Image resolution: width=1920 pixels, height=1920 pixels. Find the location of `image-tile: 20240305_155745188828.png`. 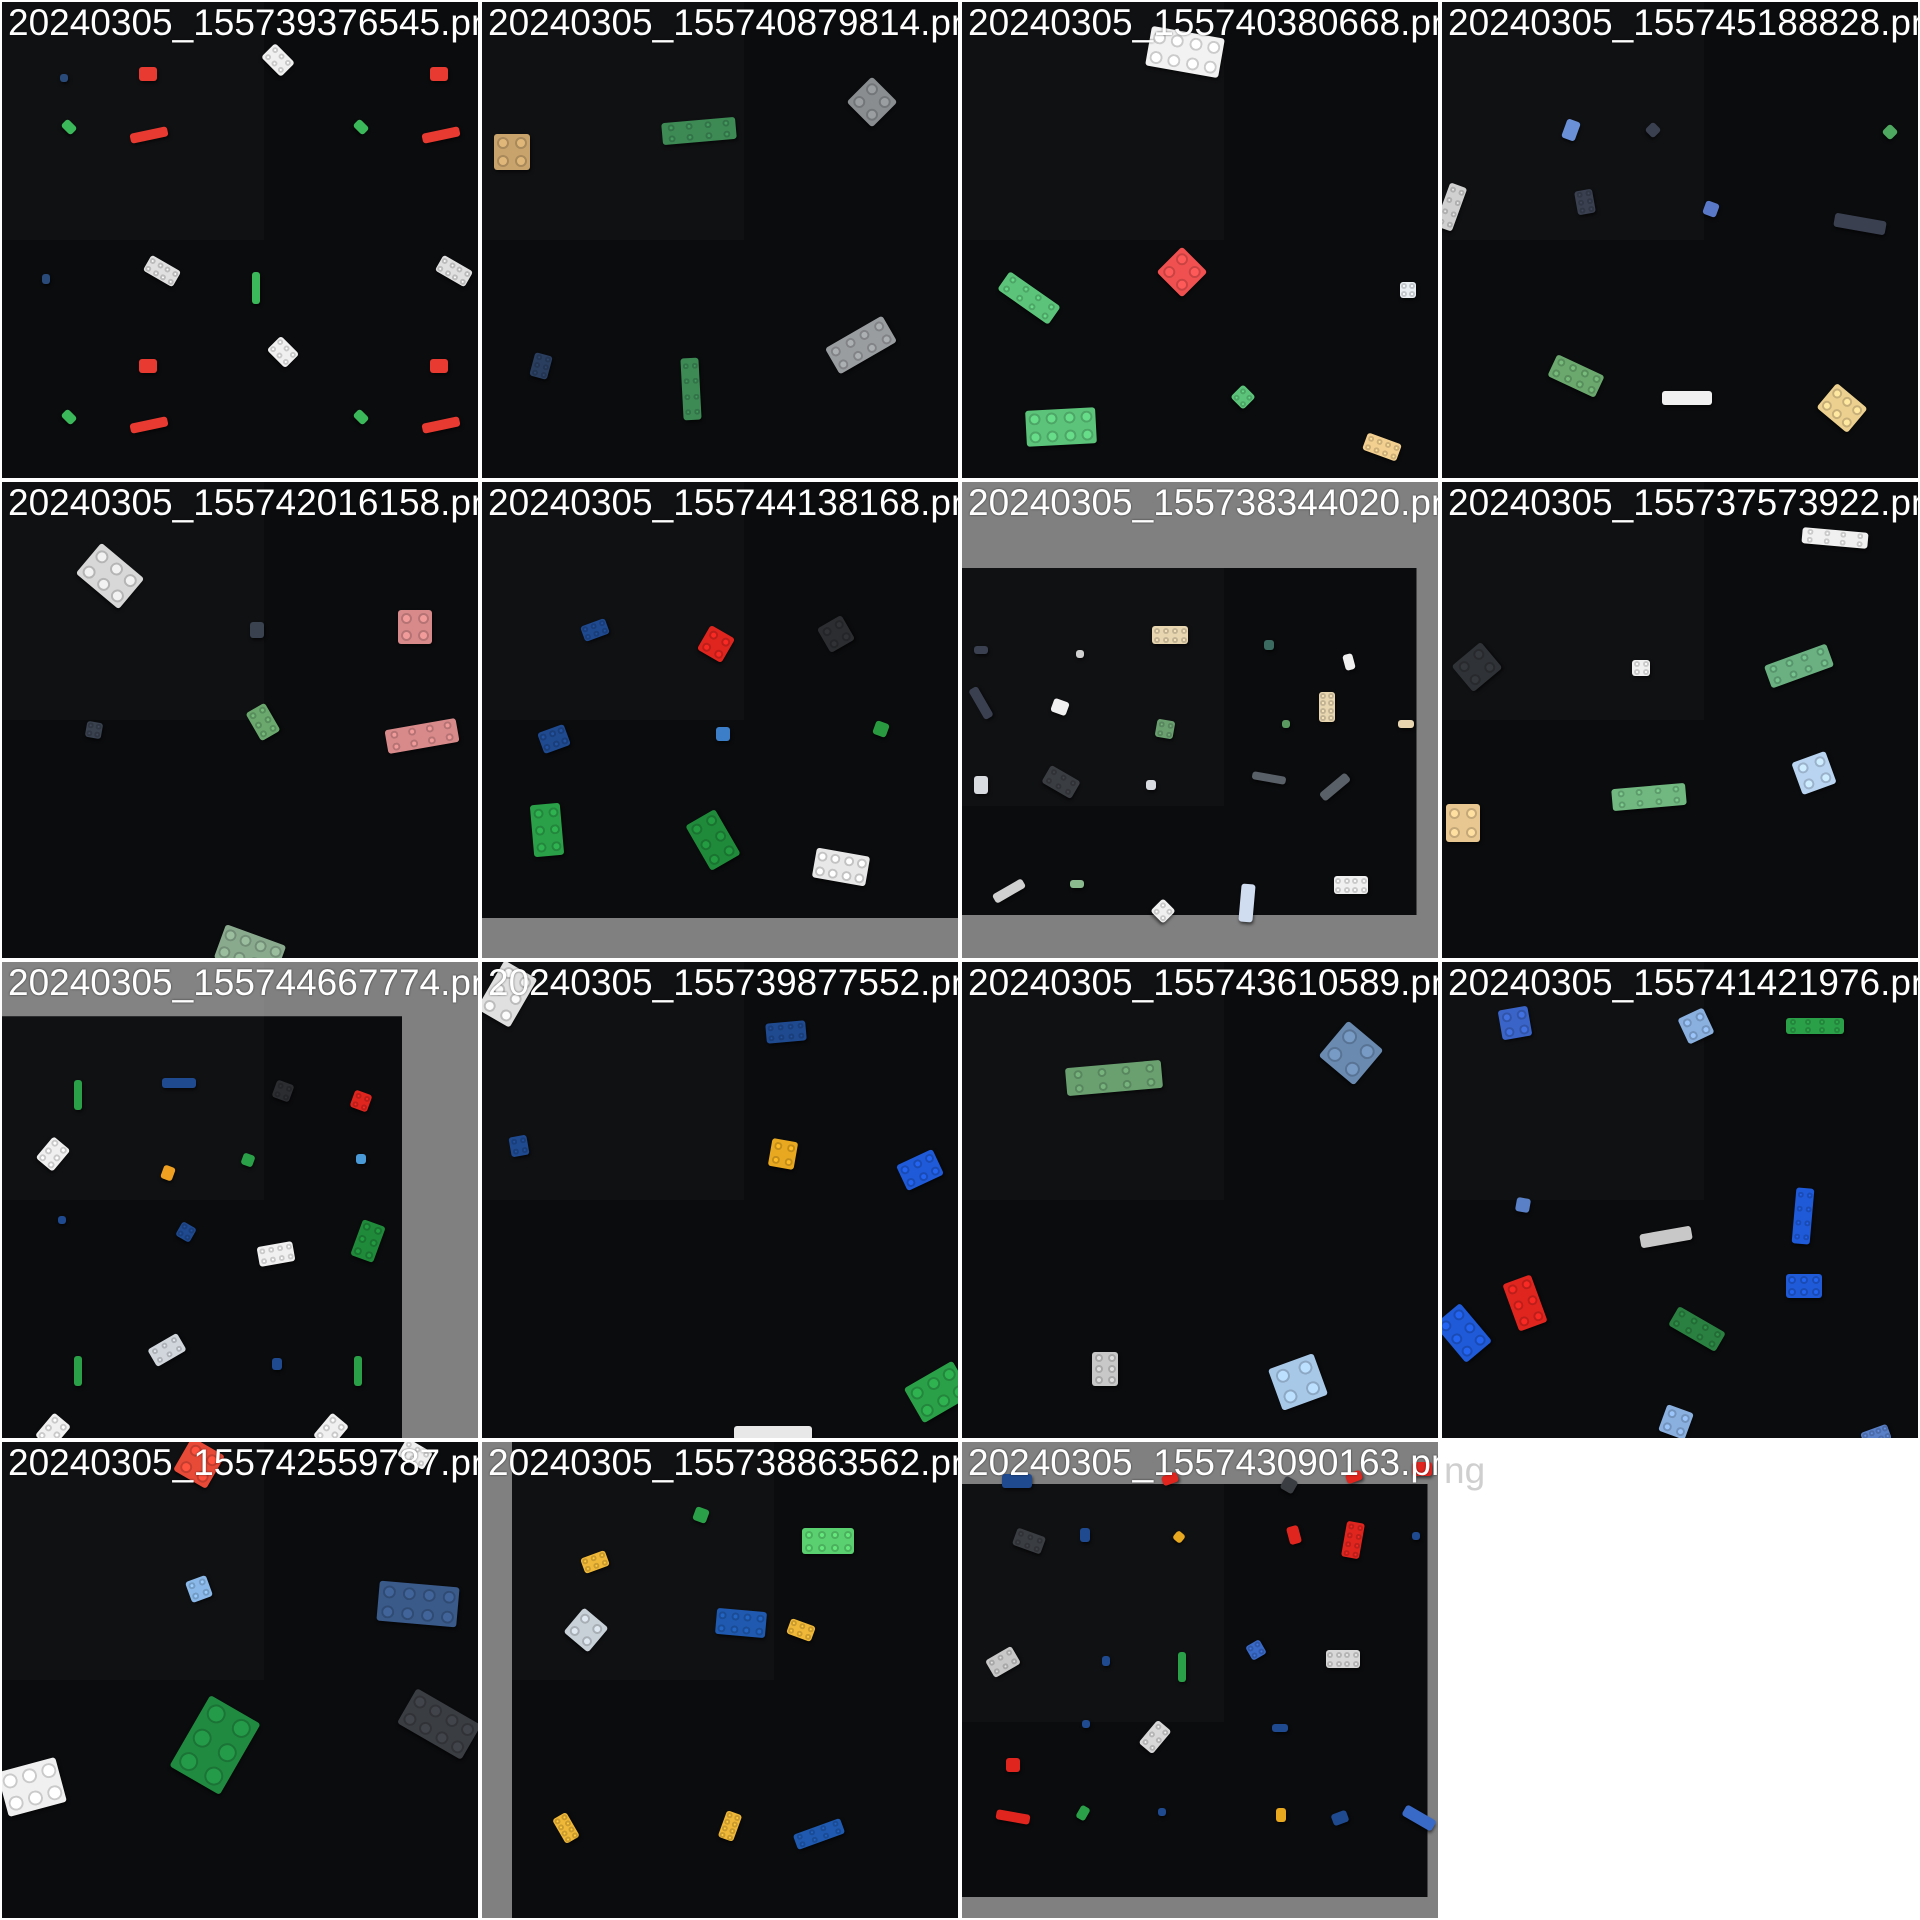

image-tile: 20240305_155745188828.png is located at coordinates (1680, 240).